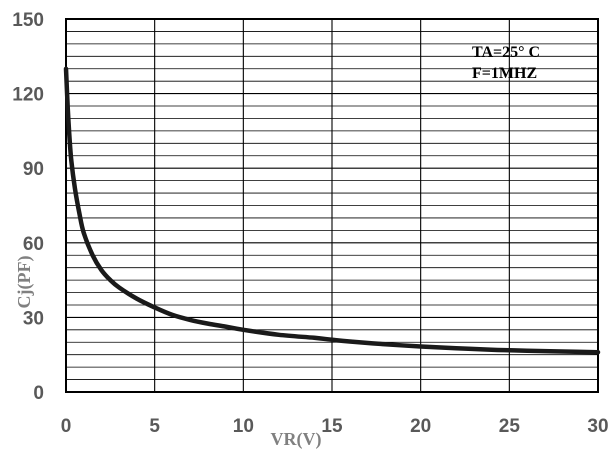  I want to click on x-tick-label: 0, so click(66, 426).